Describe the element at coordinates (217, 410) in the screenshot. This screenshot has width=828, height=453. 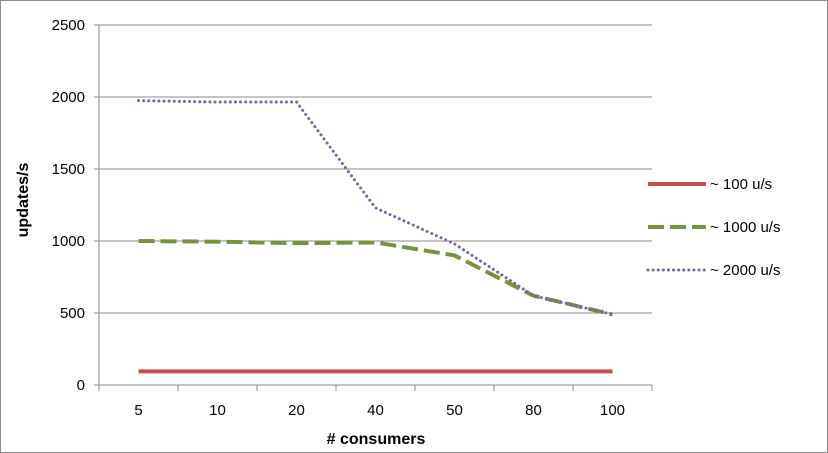
I see `x-tick-label: 10` at that location.